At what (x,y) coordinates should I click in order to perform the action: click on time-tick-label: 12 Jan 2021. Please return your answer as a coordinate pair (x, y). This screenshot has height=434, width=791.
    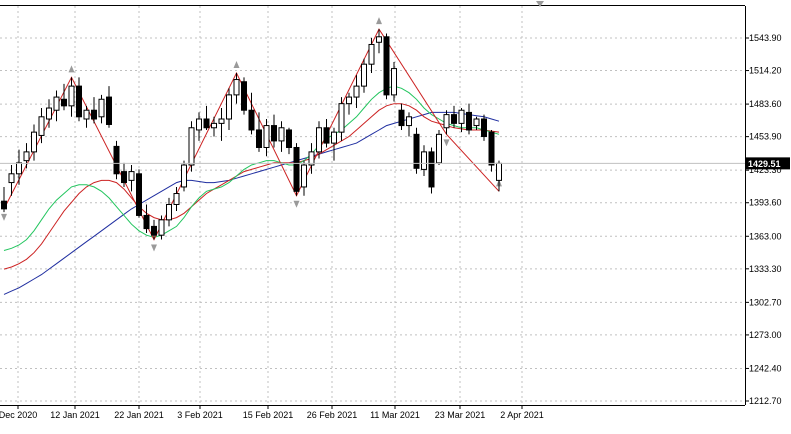
    Looking at the image, I should click on (75, 415).